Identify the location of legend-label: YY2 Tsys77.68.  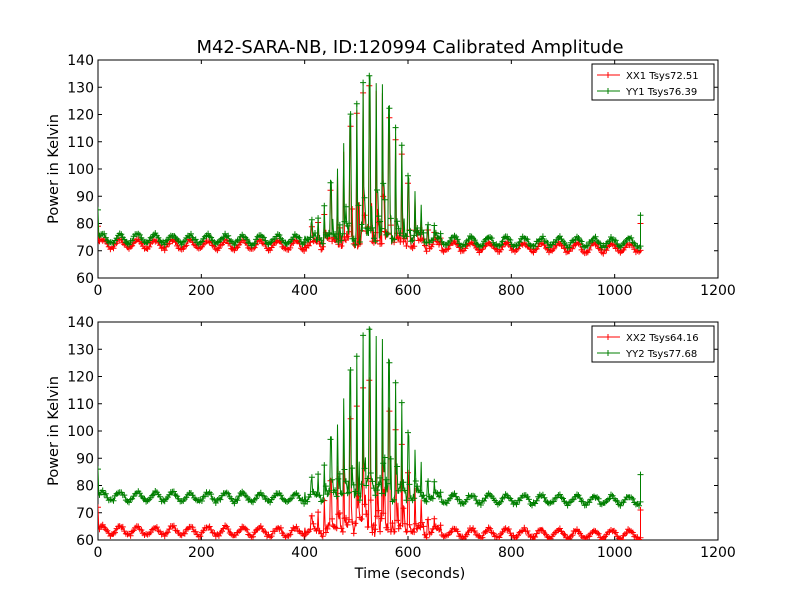
(661, 354).